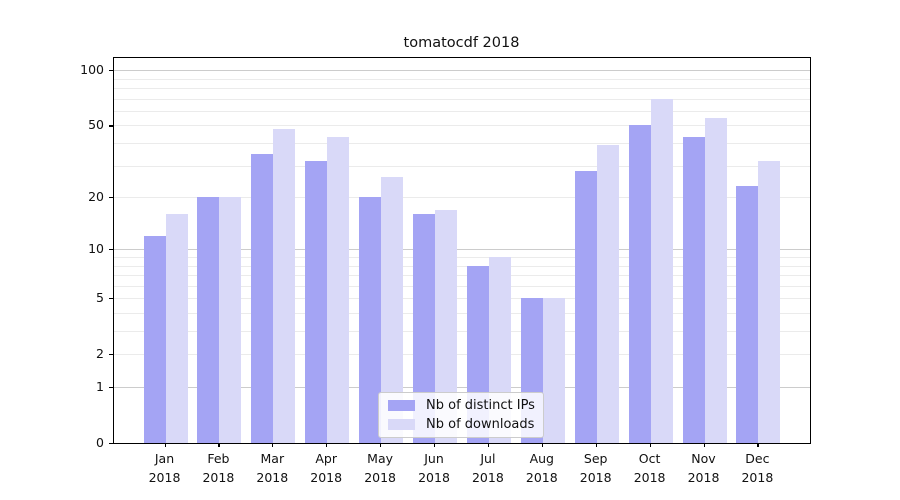 This screenshot has height=500, width=900. I want to click on bar-distinct-ips-mar, so click(262, 298).